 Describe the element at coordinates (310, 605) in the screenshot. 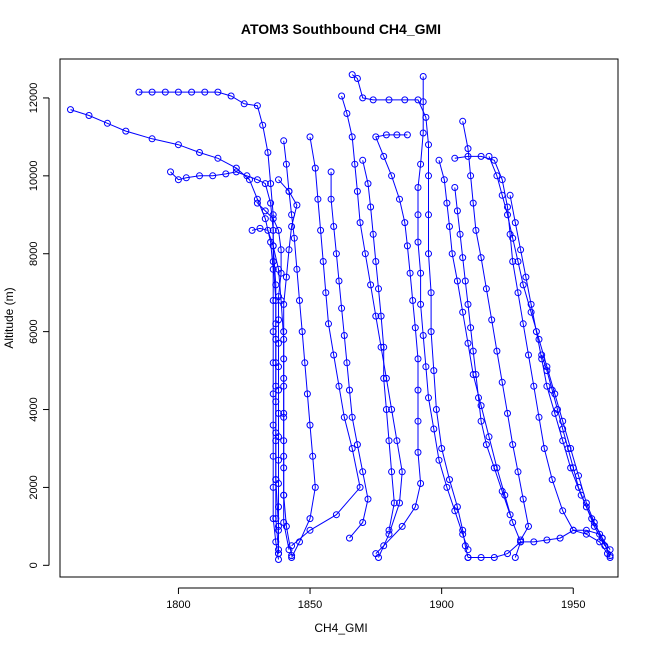

I see `x-tick-label: 1850` at that location.